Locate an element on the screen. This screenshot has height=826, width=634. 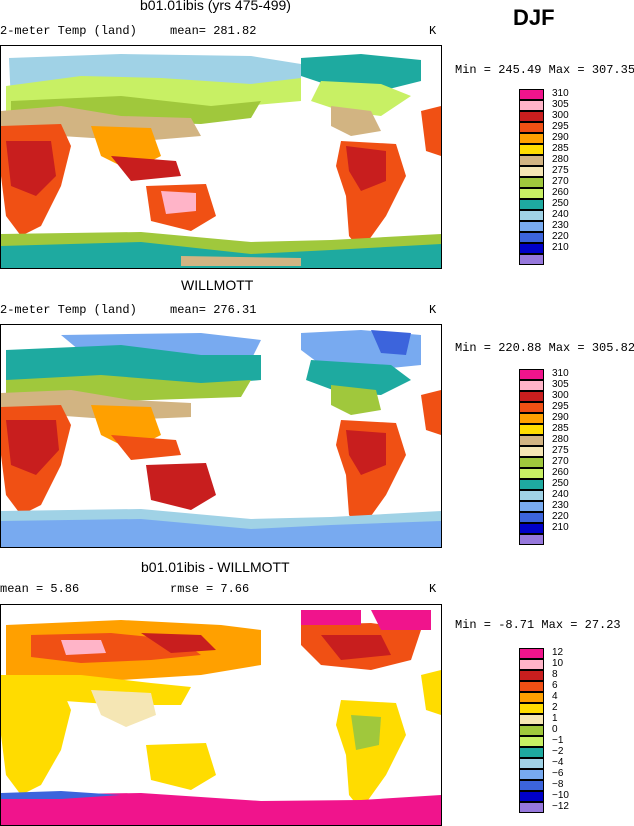
colorbar-label: 290 is located at coordinates (560, 137).